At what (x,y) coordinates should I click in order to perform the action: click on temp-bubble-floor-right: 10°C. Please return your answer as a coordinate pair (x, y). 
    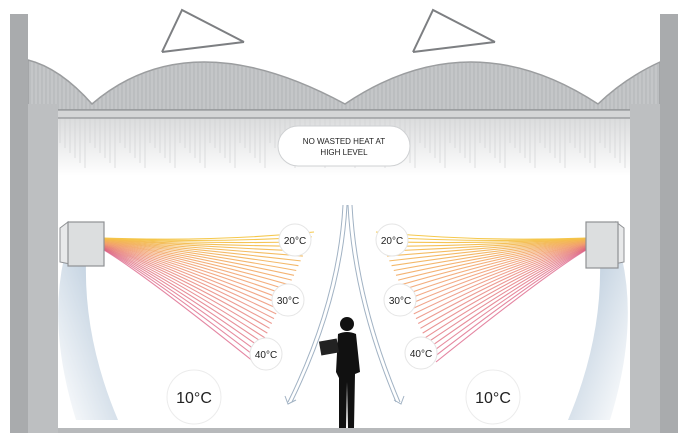
    Looking at the image, I should click on (493, 397).